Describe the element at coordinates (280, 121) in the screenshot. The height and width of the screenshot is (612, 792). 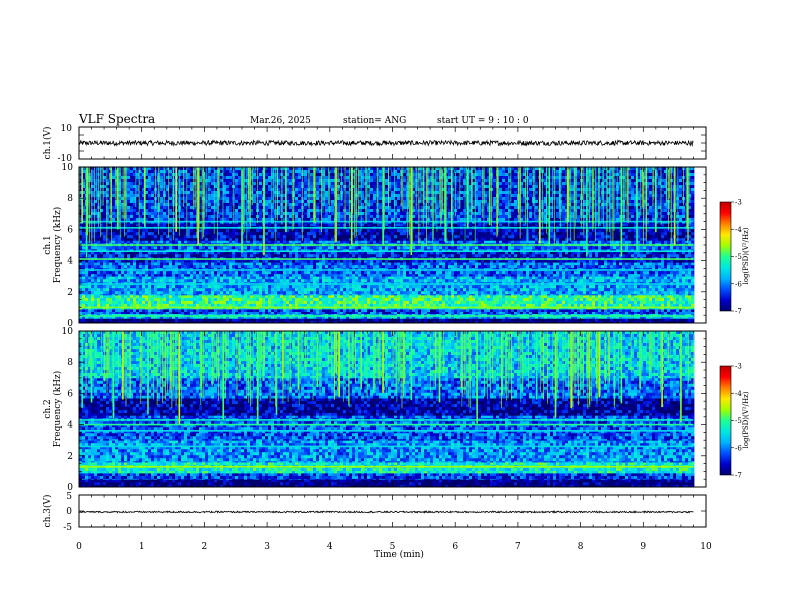
I see `date-label: Mar.26, 2025` at that location.